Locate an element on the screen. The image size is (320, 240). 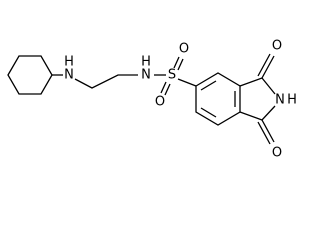
cyclohexane-ring is located at coordinates (30, 75).